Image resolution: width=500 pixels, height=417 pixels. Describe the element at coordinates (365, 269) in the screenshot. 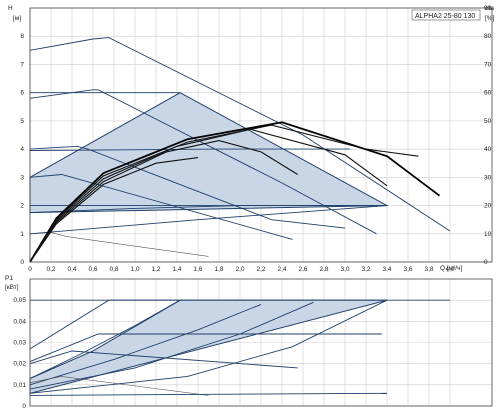

I see `head-x-tick: 3,2` at that location.